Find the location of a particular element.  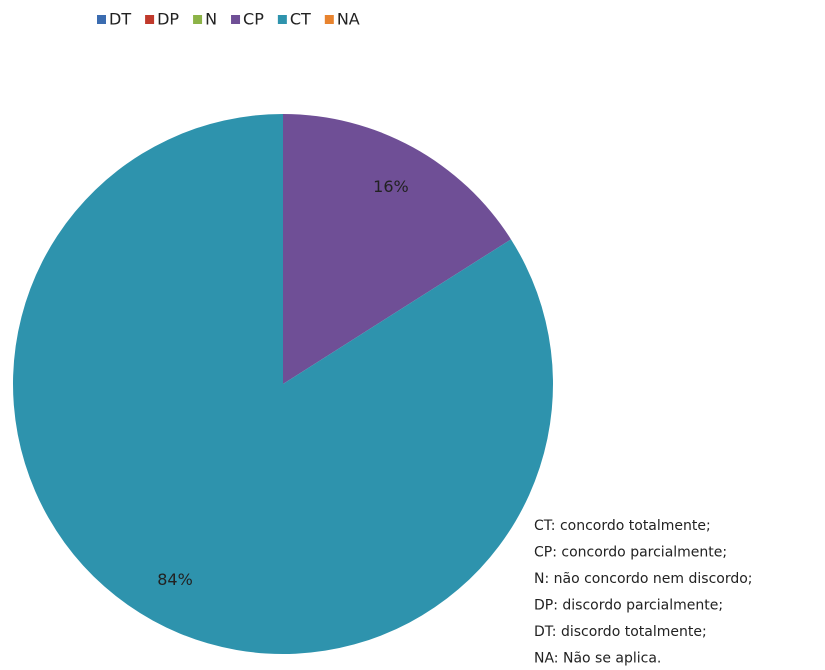

legend-label: DP is located at coordinates (168, 19).